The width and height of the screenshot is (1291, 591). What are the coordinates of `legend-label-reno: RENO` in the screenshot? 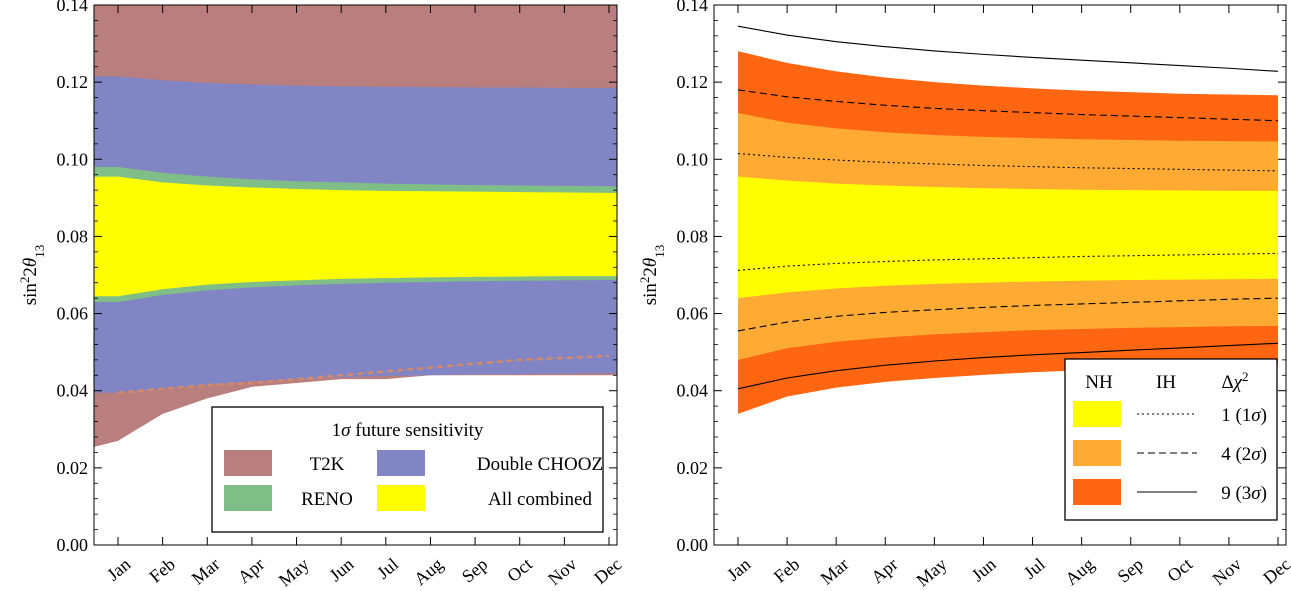 It's located at (327, 499).